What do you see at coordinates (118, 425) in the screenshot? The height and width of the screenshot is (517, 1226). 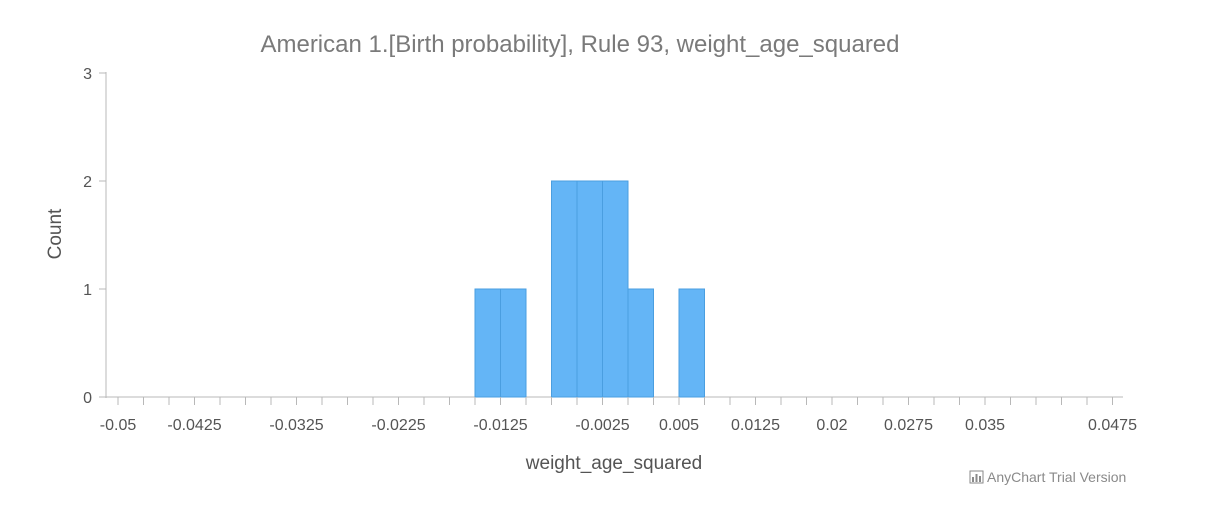 I see `x-tick-label: -0.05` at bounding box center [118, 425].